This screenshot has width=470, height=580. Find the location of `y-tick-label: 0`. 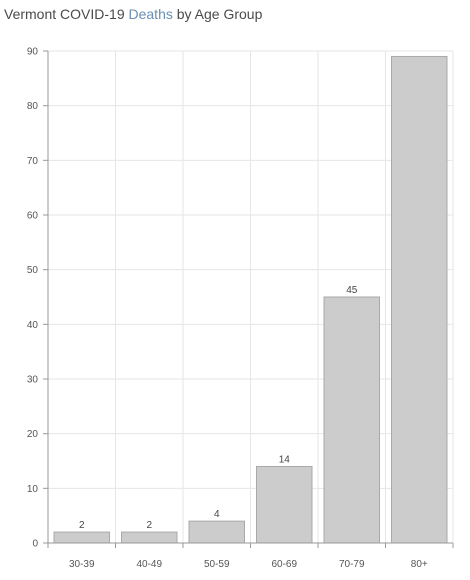

y-tick-label: 0 is located at coordinates (35, 544).